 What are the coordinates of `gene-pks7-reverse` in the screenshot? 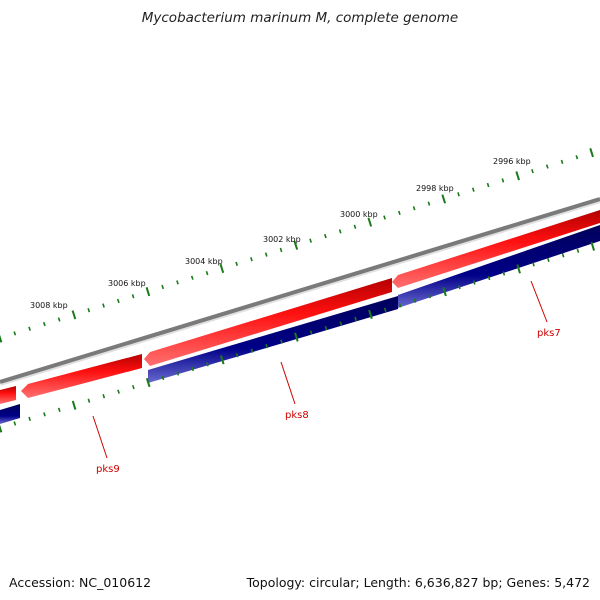 It's located at (499, 266).